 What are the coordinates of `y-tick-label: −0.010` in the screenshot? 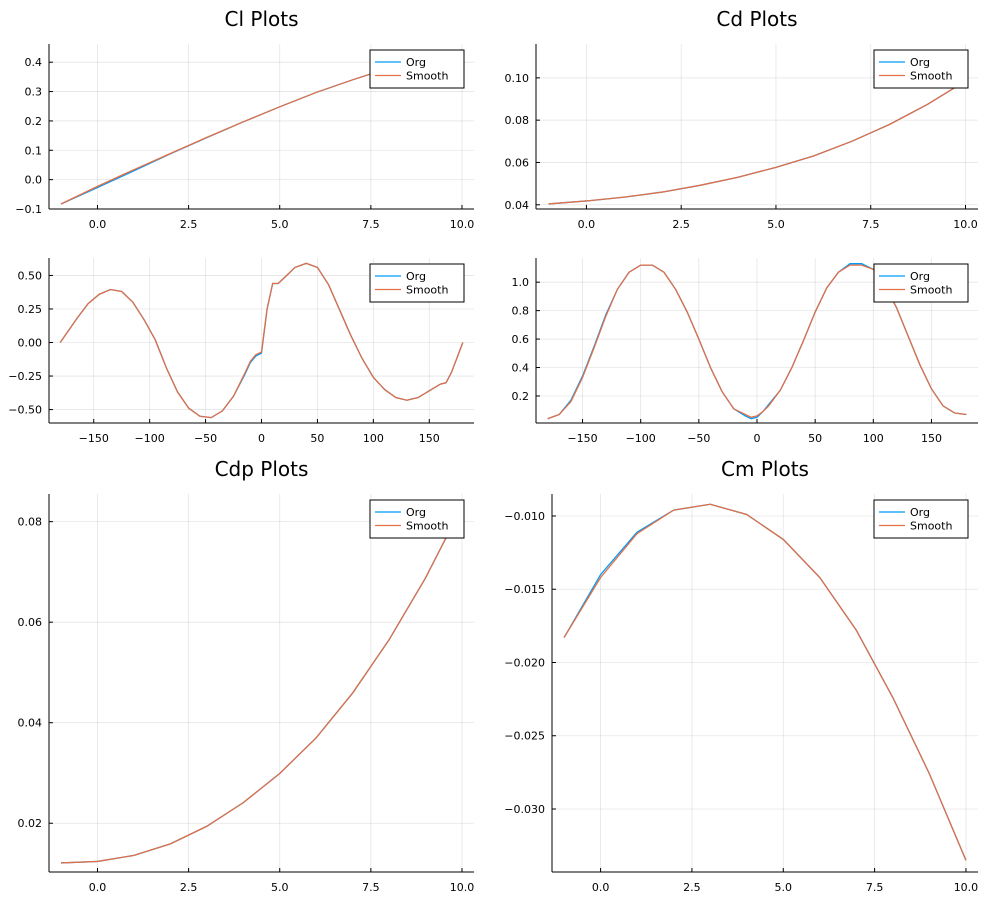 It's located at (524, 516).